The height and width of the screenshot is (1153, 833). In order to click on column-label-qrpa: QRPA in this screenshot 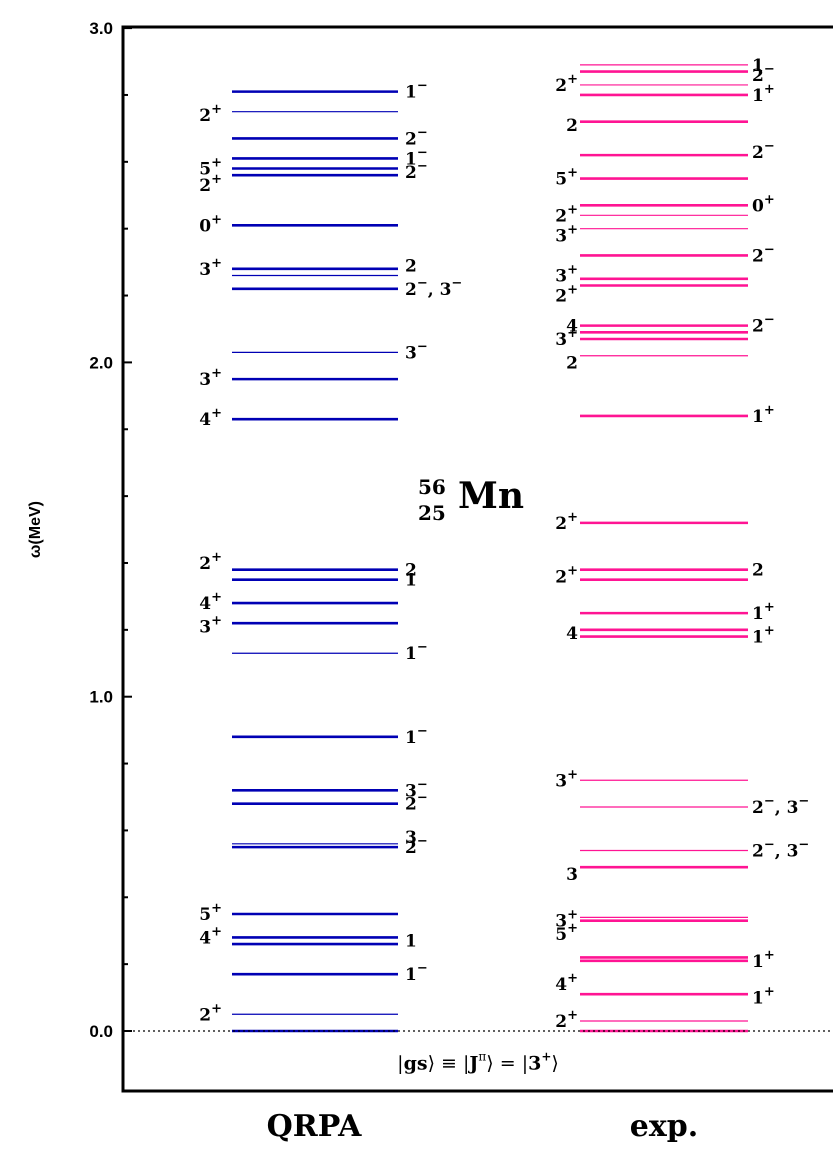, I will do `click(314, 1126)`.